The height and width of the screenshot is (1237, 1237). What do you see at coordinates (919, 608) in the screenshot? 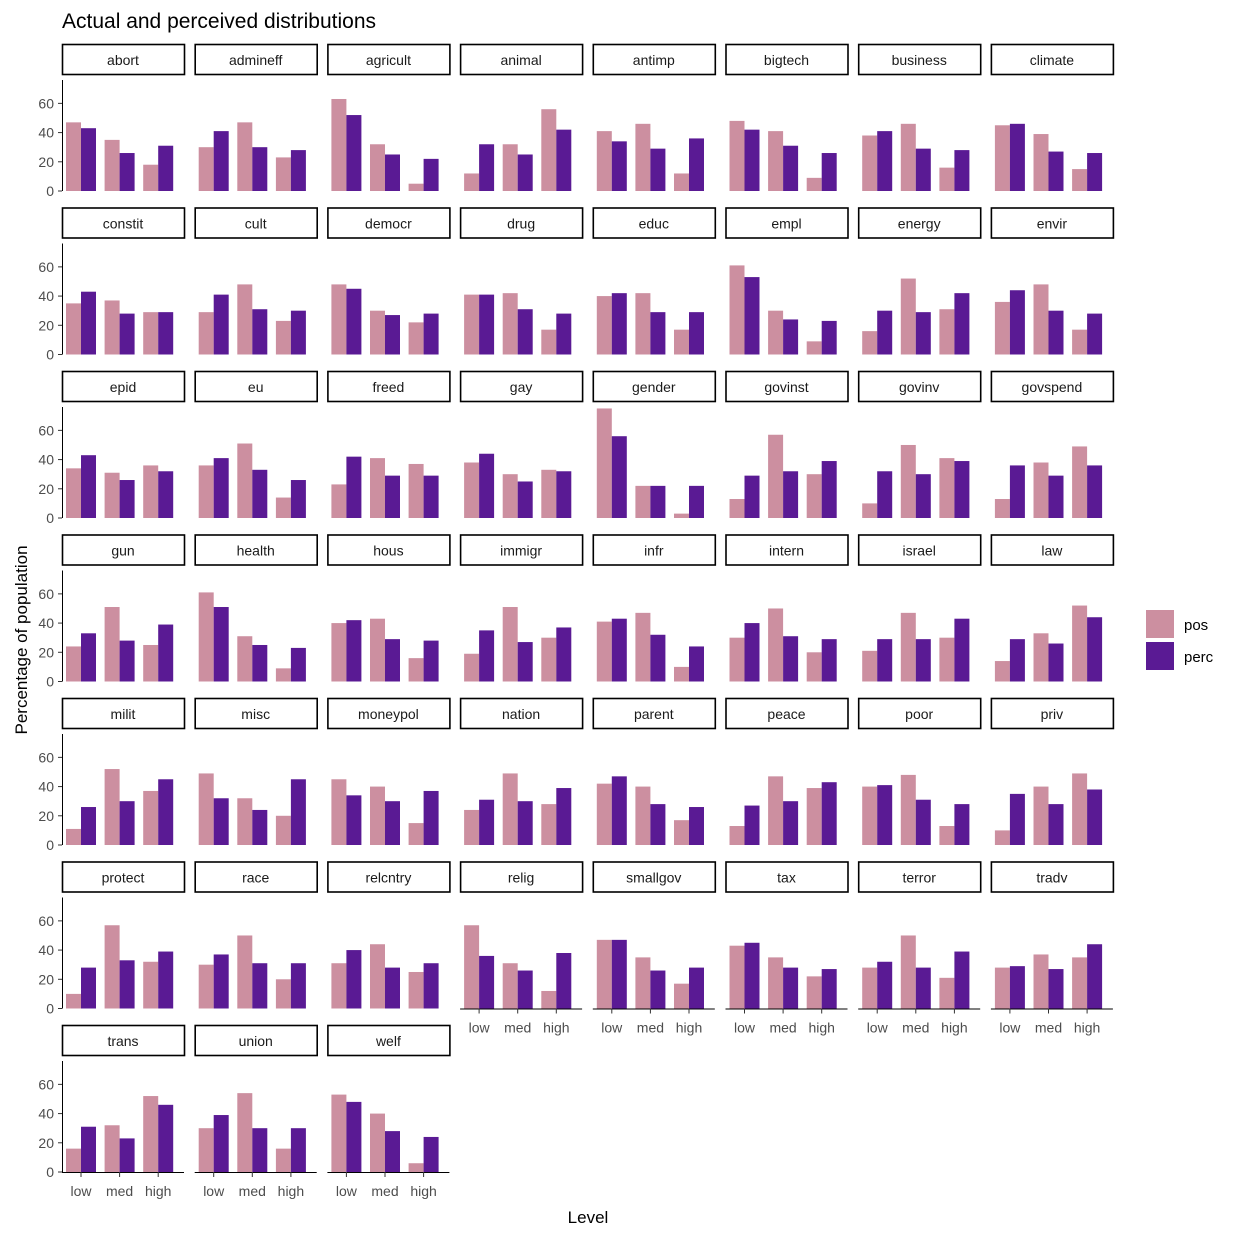
I see `panel-israel: israel` at bounding box center [919, 608].